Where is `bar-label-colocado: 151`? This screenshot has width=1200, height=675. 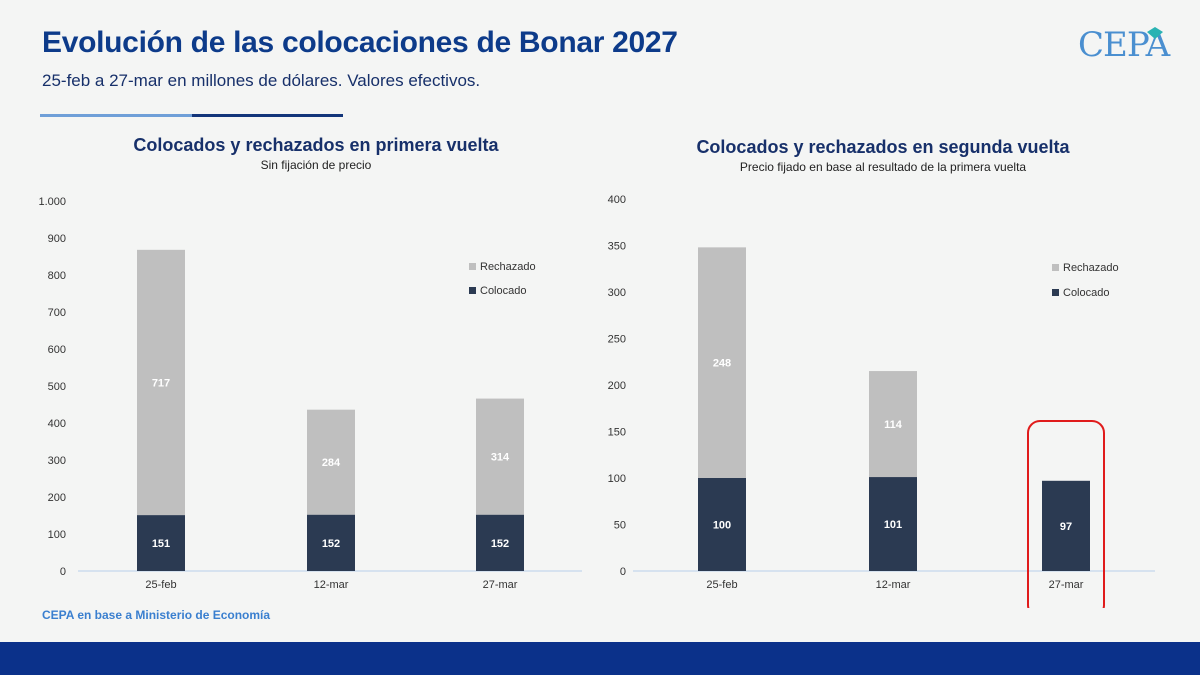
bar-label-colocado: 151 is located at coordinates (161, 544).